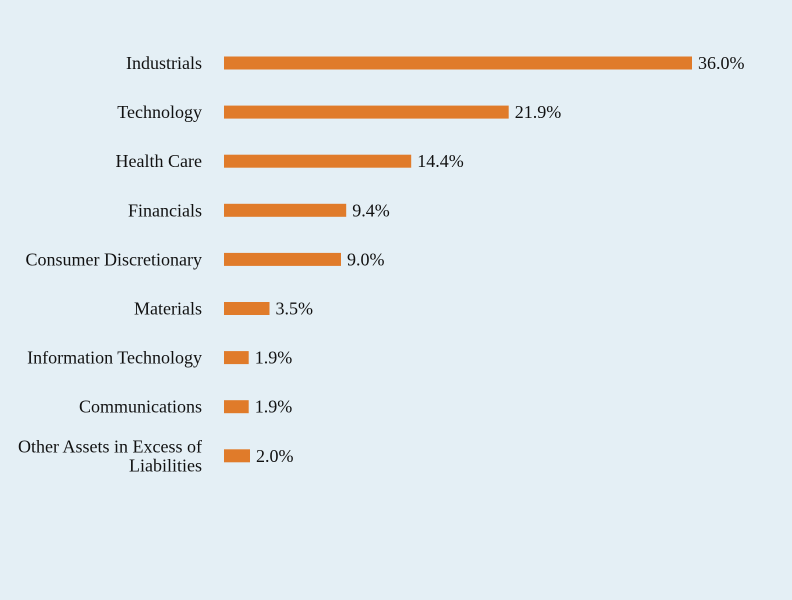 The width and height of the screenshot is (792, 600). Describe the element at coordinates (274, 407) in the screenshot. I see `value-label-communications: 1.9%` at that location.